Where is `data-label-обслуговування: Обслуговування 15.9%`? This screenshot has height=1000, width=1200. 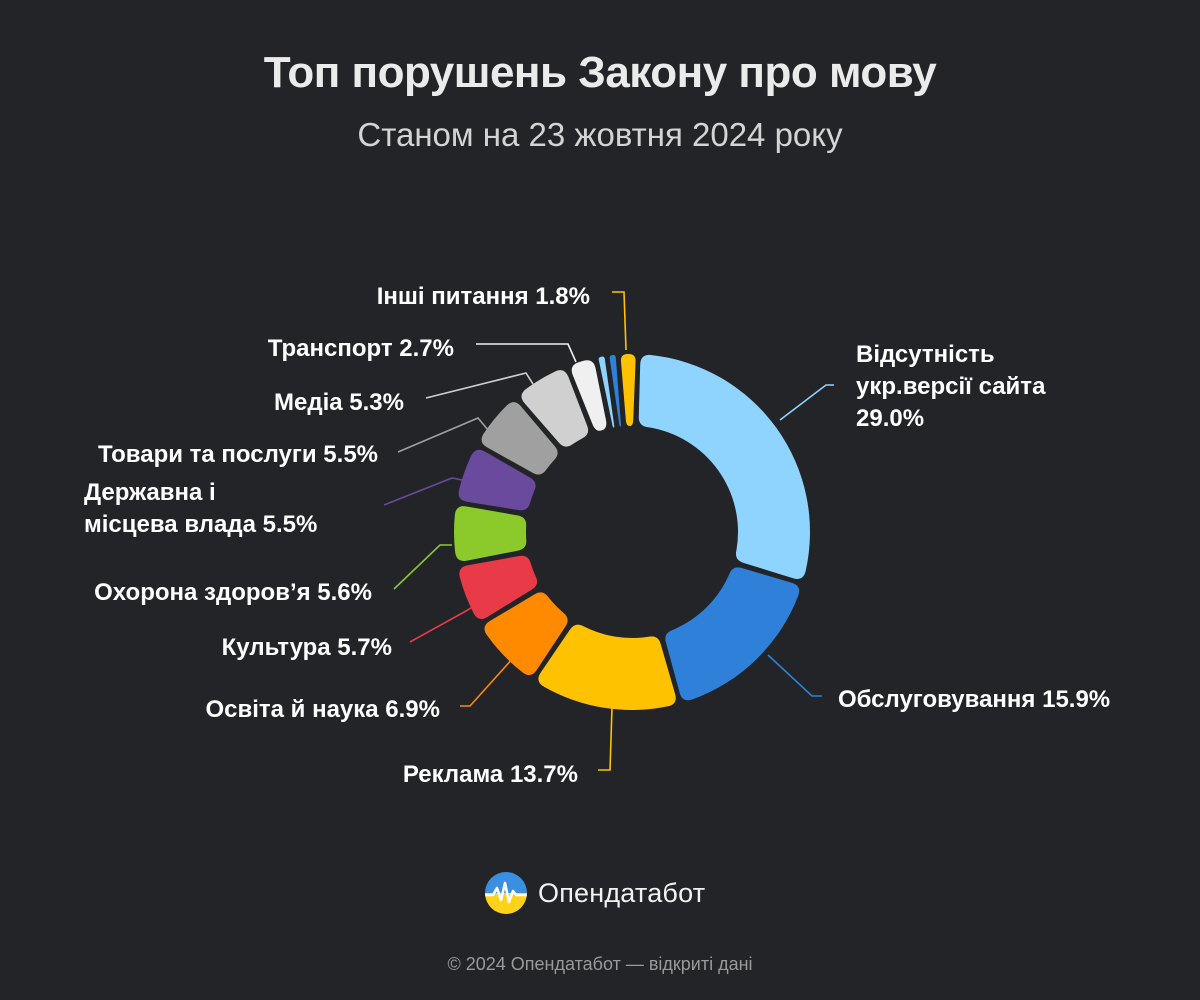
data-label-обслуговування: Обслуговування 15.9% is located at coordinates (974, 699).